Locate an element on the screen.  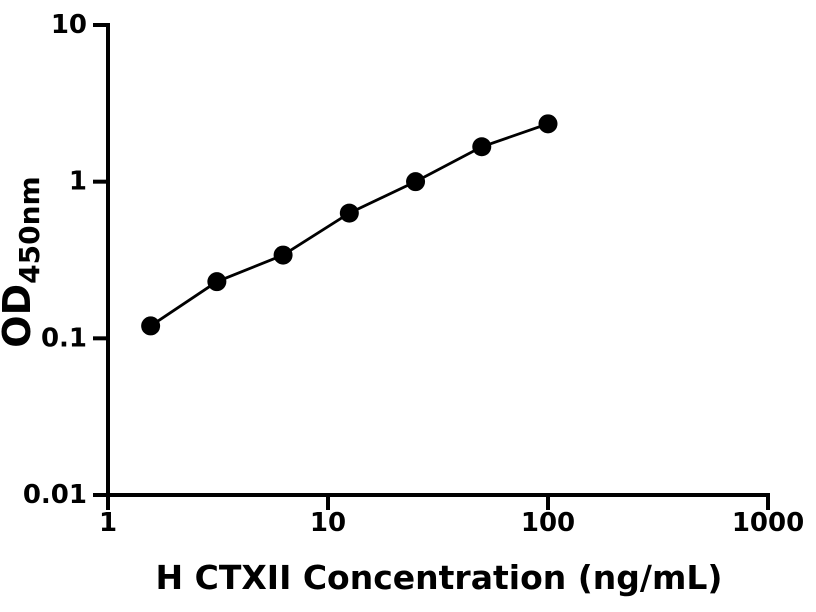
y-axis-title-main: OD is located at coordinates (19, 316).